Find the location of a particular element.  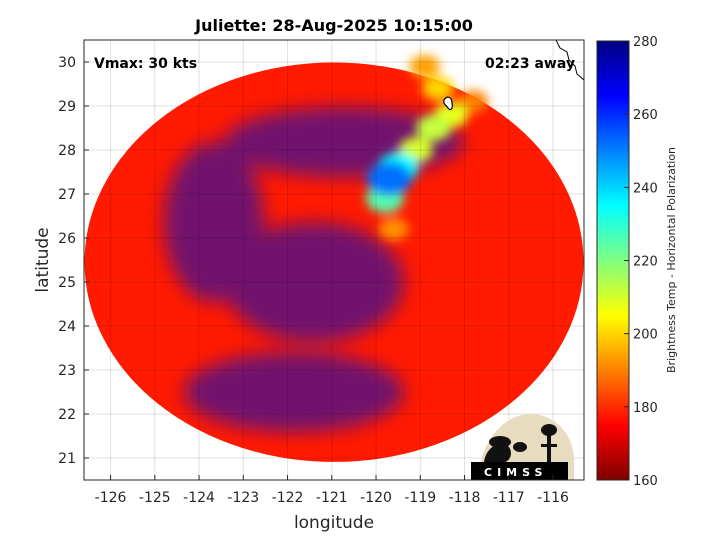

x-tick-label: -125 is located at coordinates (155, 498).